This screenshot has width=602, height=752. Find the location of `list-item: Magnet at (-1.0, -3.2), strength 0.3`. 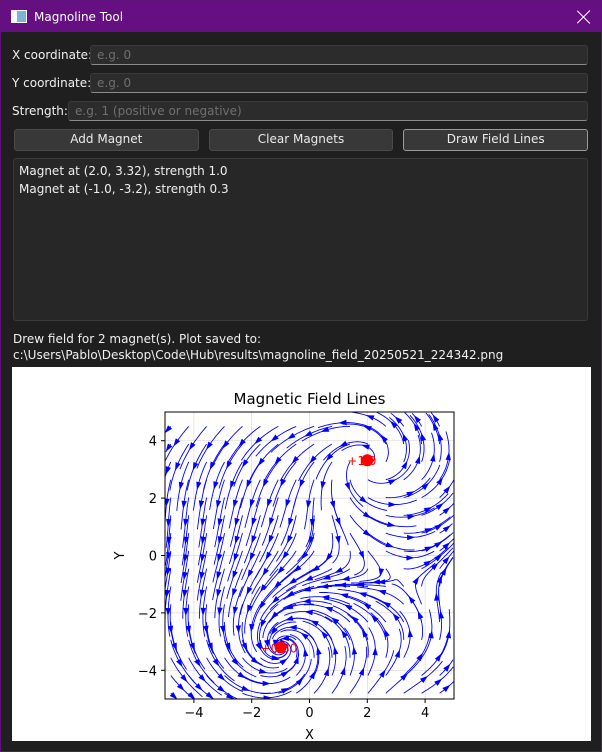

list-item: Magnet at (-1.0, -3.2), strength 0.3 is located at coordinates (124, 189).